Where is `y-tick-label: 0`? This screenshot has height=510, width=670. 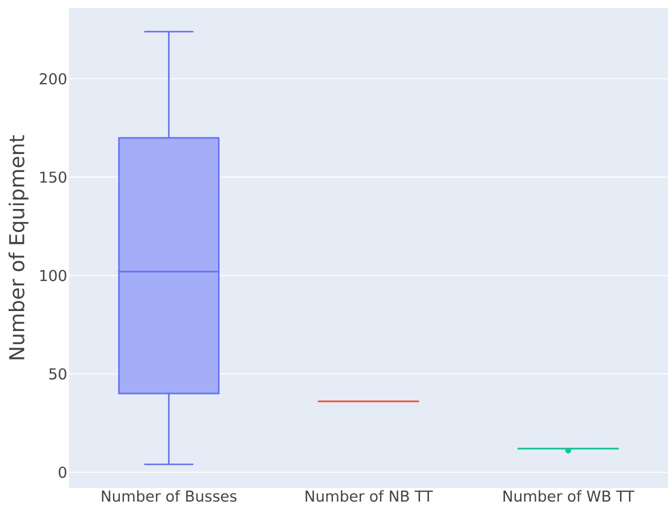 y-tick-label: 0 is located at coordinates (62, 472).